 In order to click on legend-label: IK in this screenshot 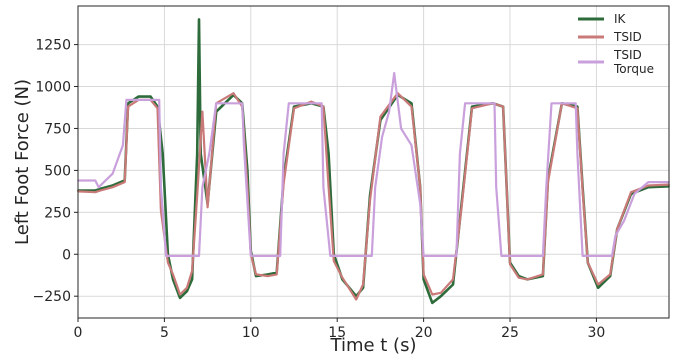, I will do `click(620, 19)`.